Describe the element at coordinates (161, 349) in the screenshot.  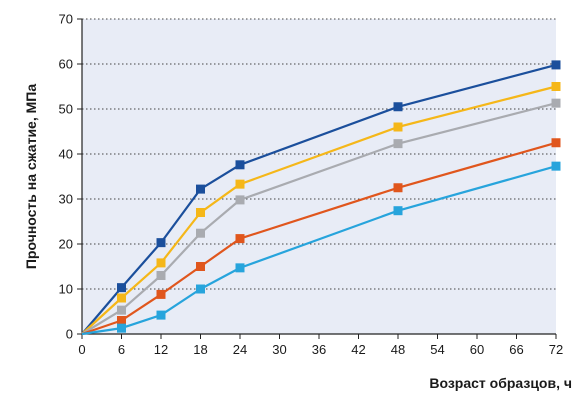
I see `x-tick-label: 12` at that location.